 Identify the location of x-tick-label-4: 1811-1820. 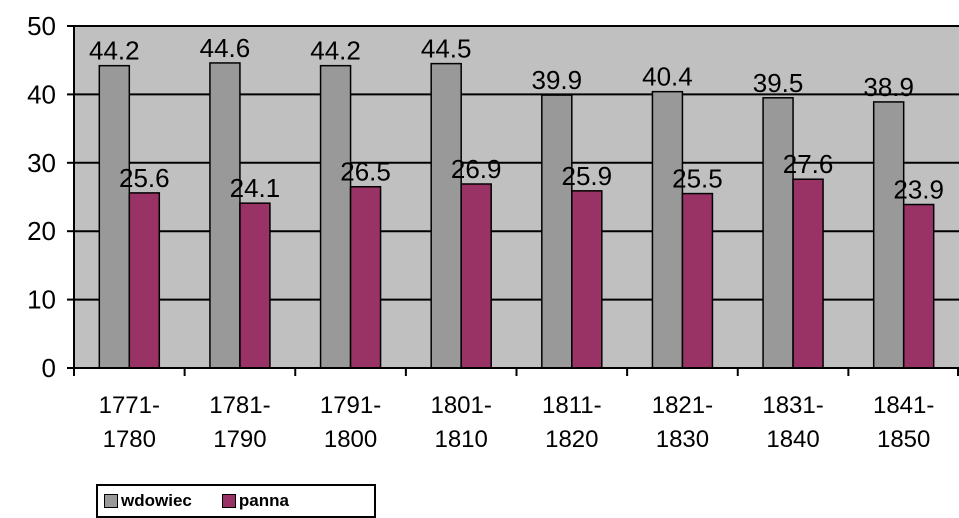
(572, 422).